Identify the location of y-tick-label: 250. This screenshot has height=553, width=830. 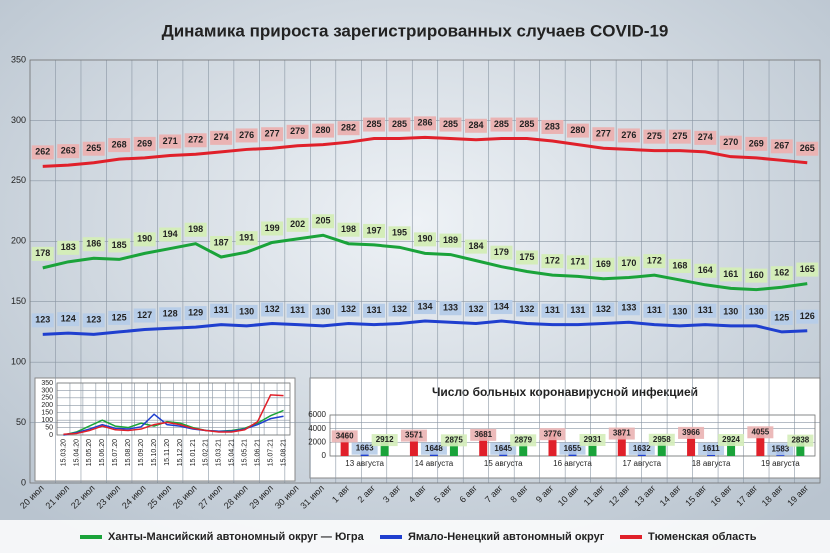
(47, 398).